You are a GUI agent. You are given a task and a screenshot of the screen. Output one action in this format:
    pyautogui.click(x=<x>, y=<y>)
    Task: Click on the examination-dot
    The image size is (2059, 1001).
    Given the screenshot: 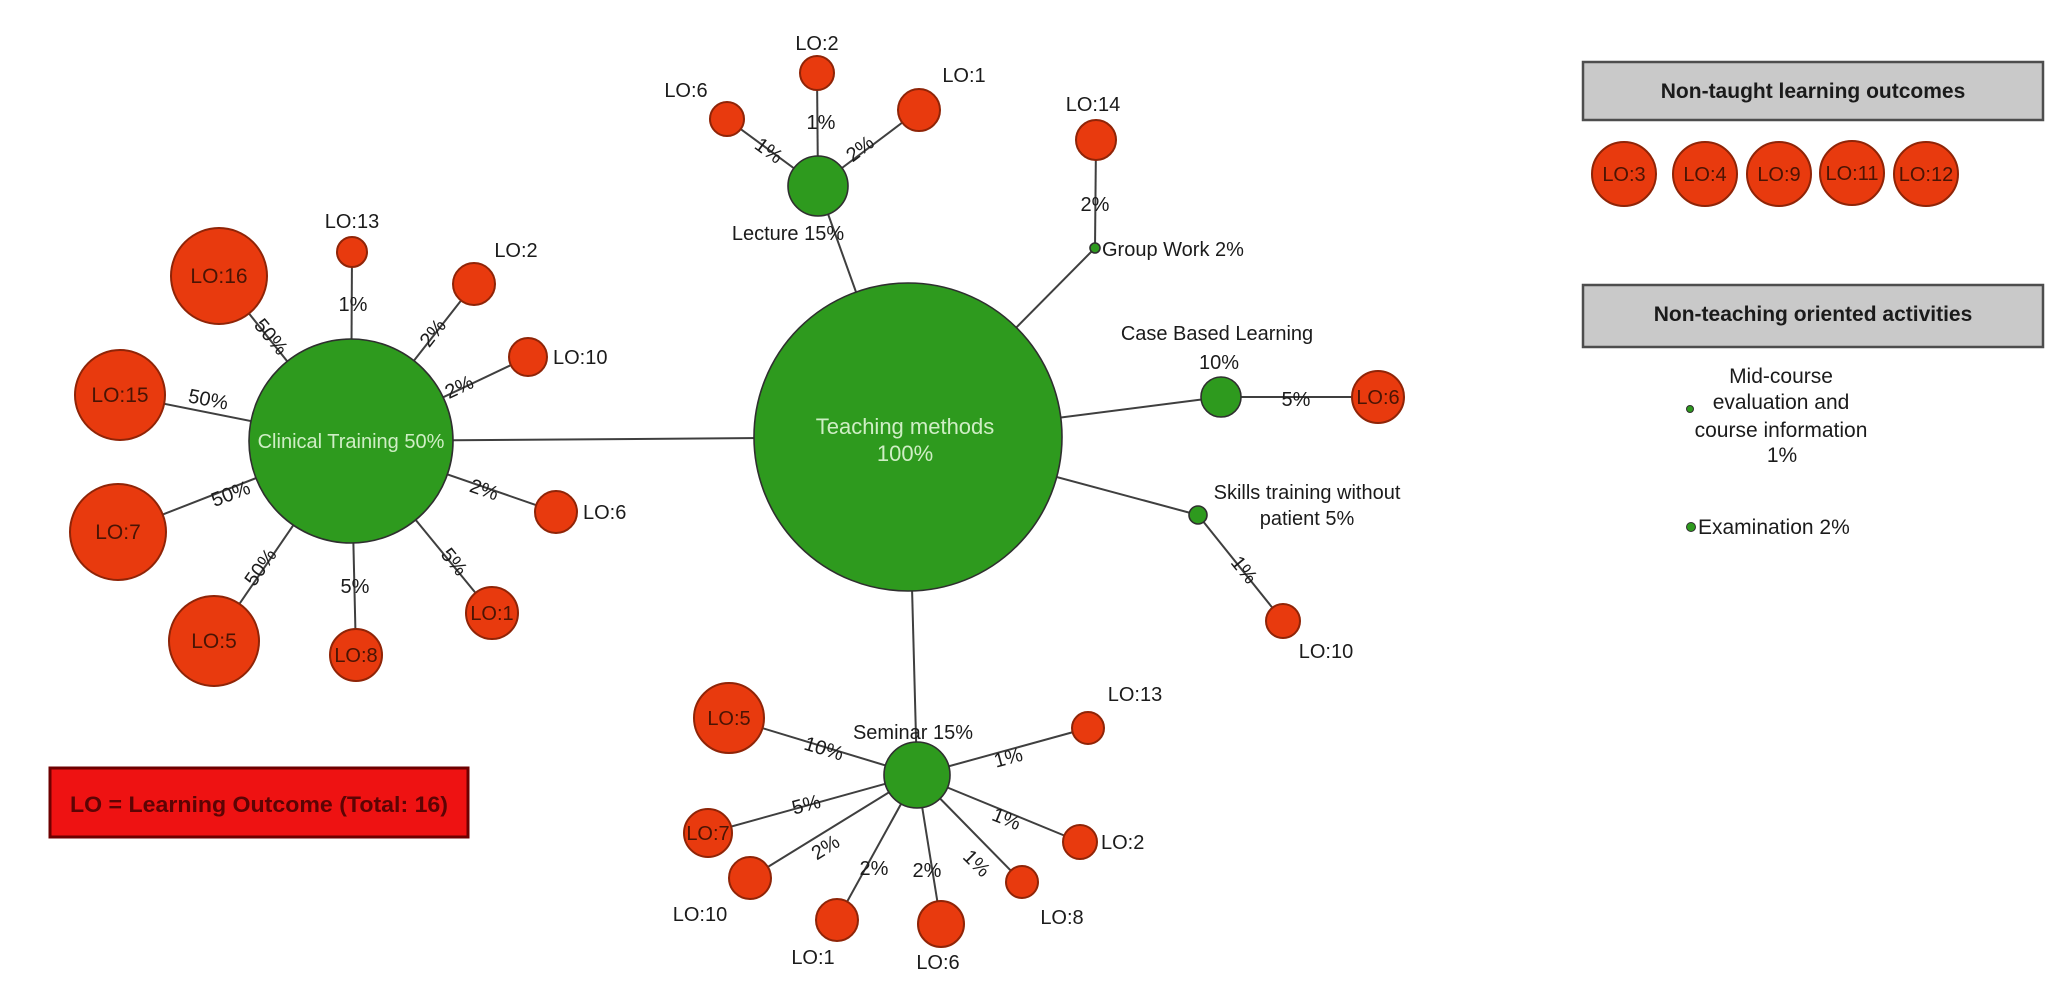 What is the action you would take?
    pyautogui.click(x=1691, y=527)
    